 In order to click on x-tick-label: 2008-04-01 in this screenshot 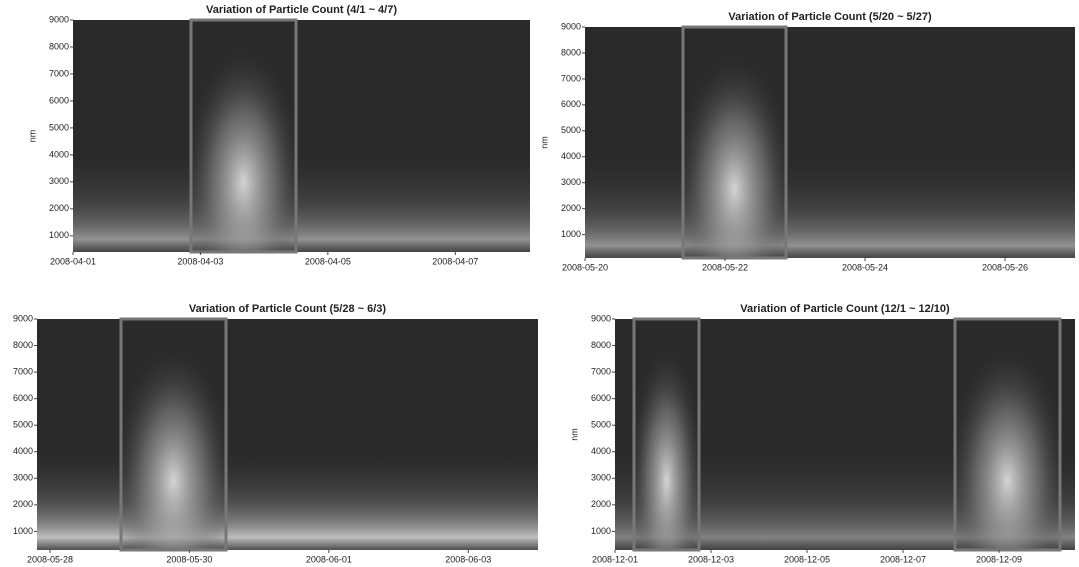, I will do `click(73, 261)`.